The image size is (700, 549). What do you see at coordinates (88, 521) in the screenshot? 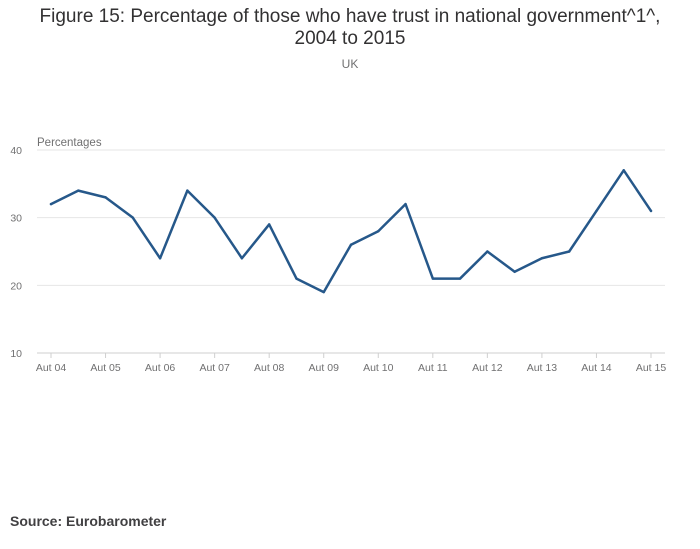
I see `source-note: Source: Eurobarometer` at bounding box center [88, 521].